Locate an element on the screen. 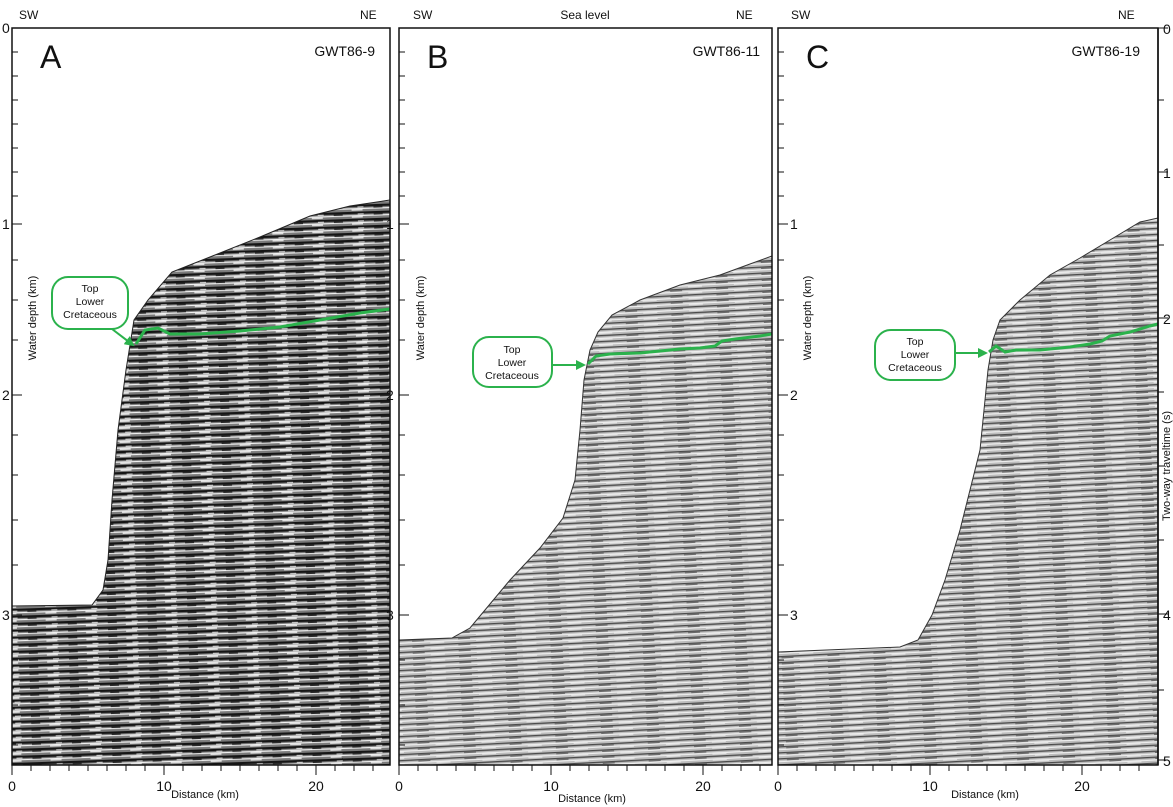  callout-c: Top Lower Cretaceous is located at coordinates (931, 355).